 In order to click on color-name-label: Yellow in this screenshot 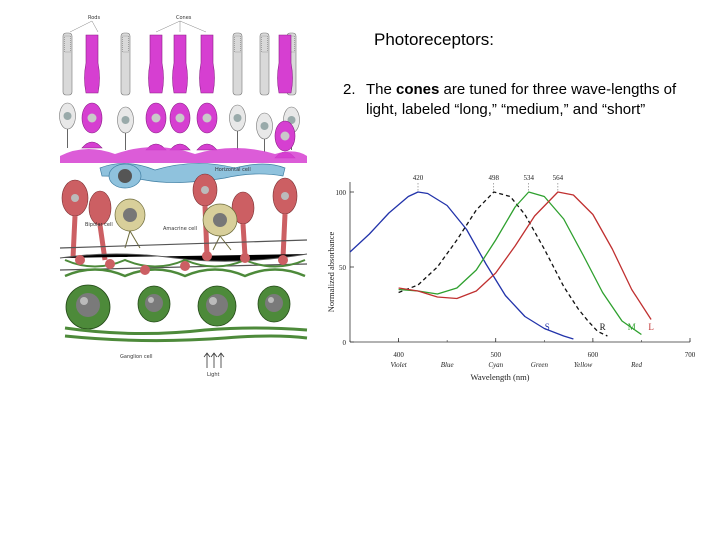, I will do `click(583, 365)`.